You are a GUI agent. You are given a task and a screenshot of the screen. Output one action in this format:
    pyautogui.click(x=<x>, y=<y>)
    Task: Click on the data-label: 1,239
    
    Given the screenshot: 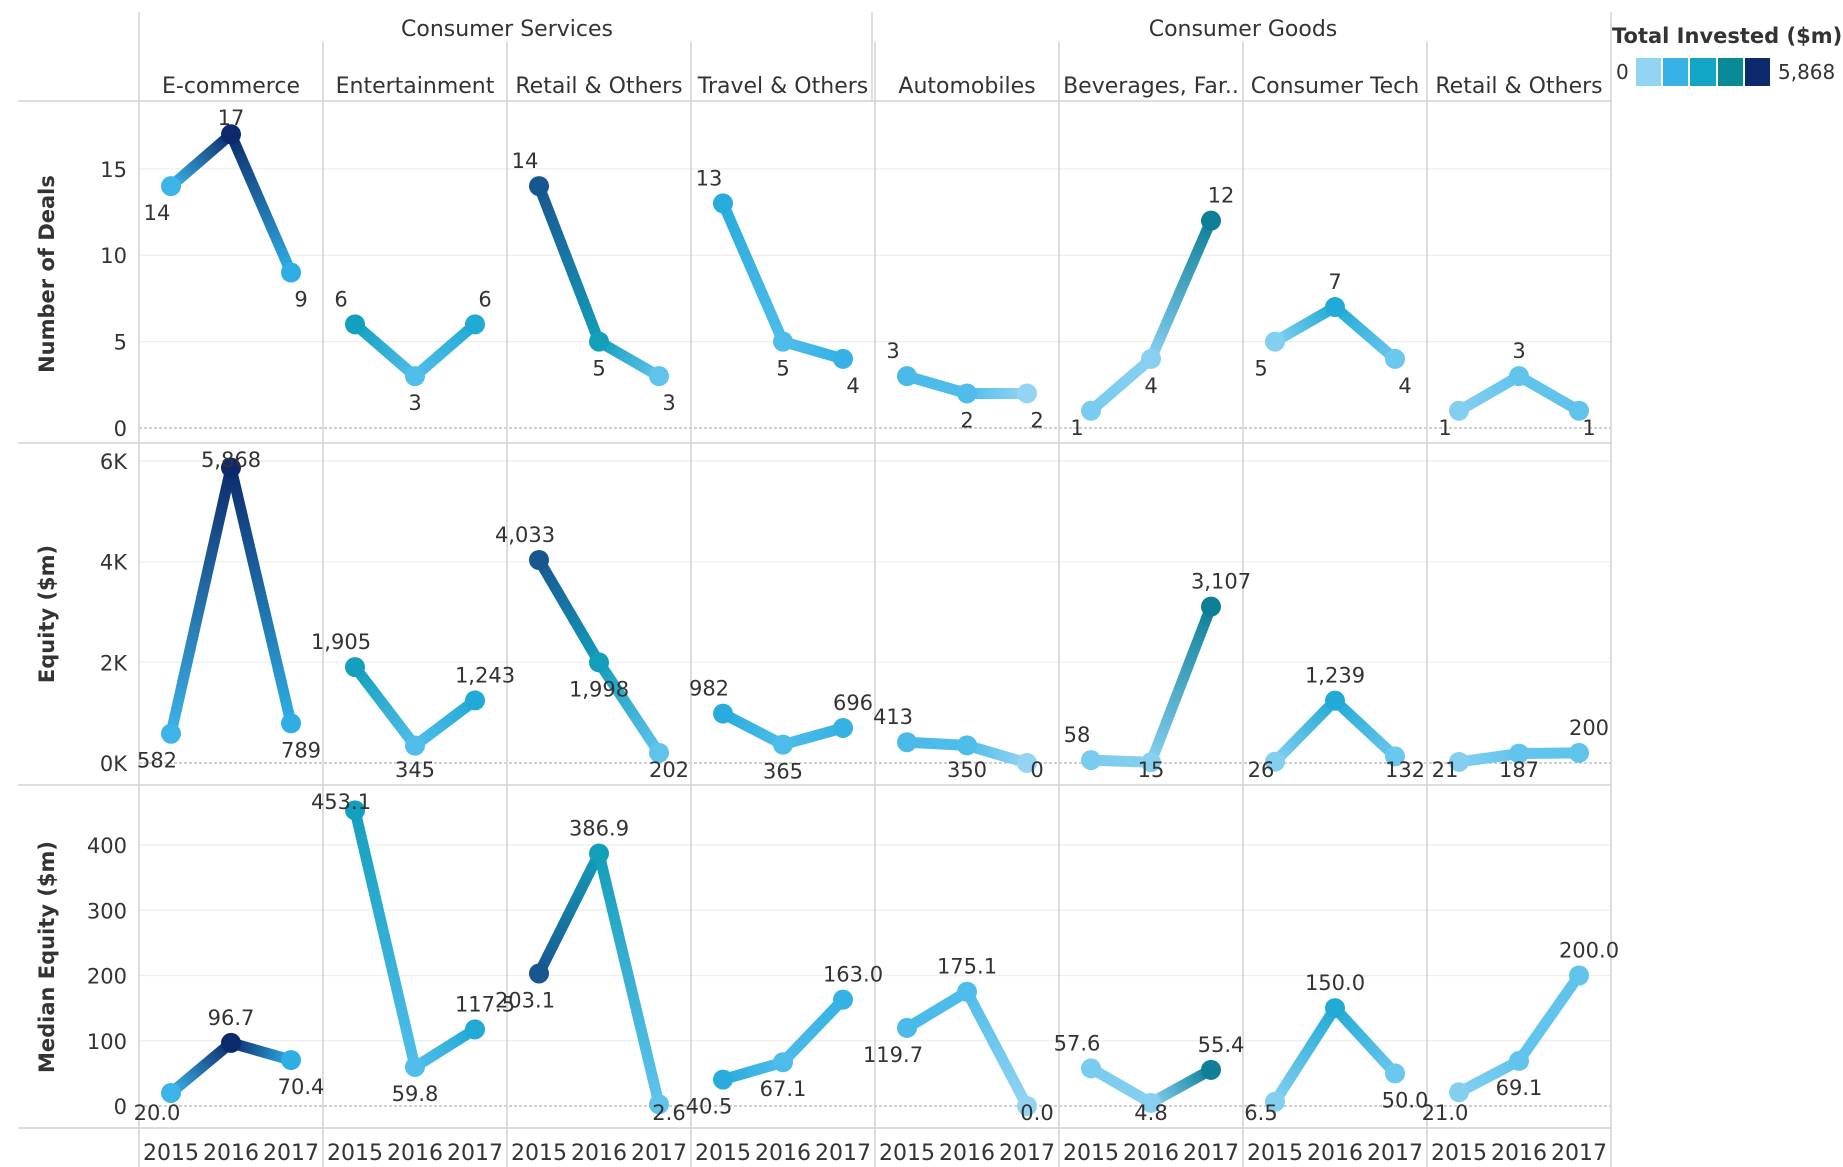 What is the action you would take?
    pyautogui.click(x=1335, y=676)
    